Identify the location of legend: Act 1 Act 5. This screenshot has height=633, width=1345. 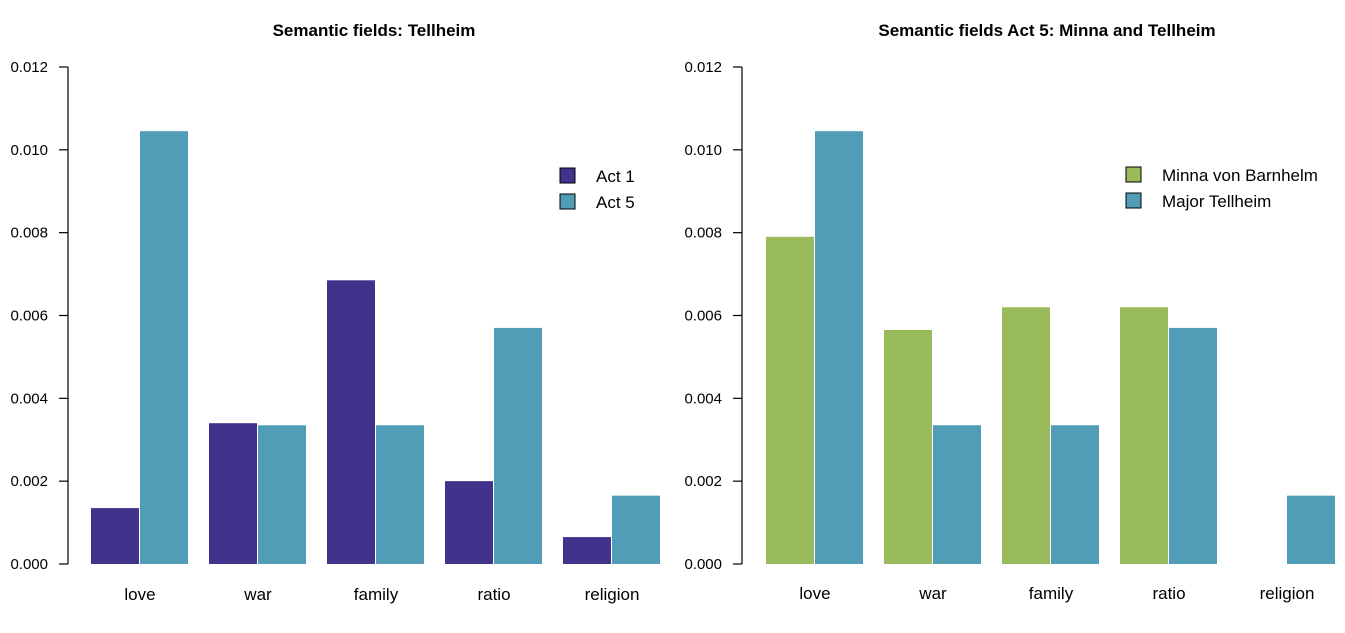
(597, 189).